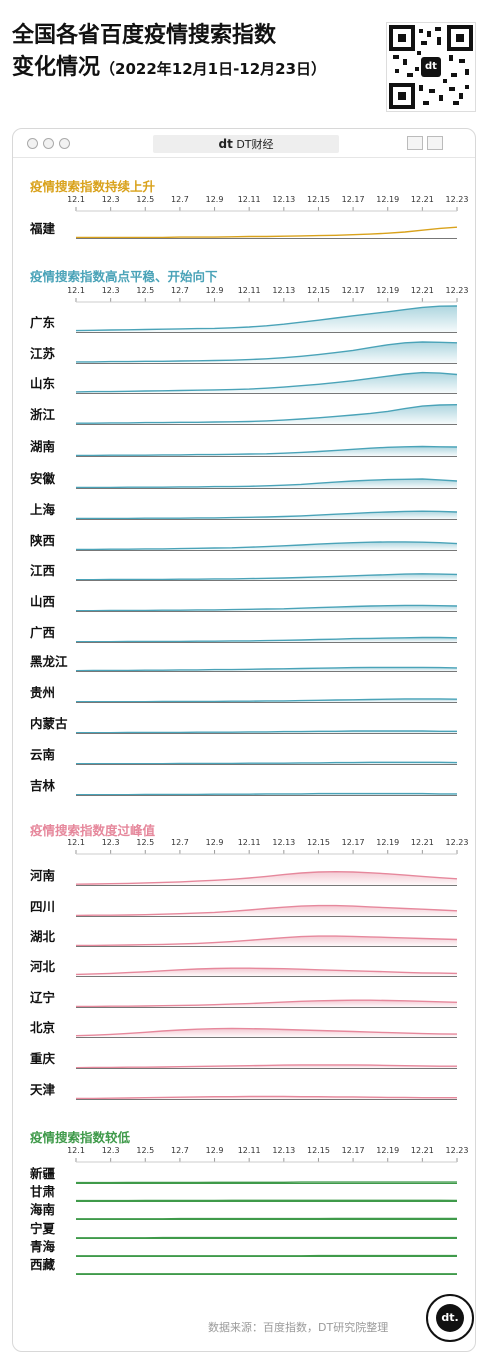  Describe the element at coordinates (43, 1264) in the screenshot. I see `province-label: 西藏` at that location.